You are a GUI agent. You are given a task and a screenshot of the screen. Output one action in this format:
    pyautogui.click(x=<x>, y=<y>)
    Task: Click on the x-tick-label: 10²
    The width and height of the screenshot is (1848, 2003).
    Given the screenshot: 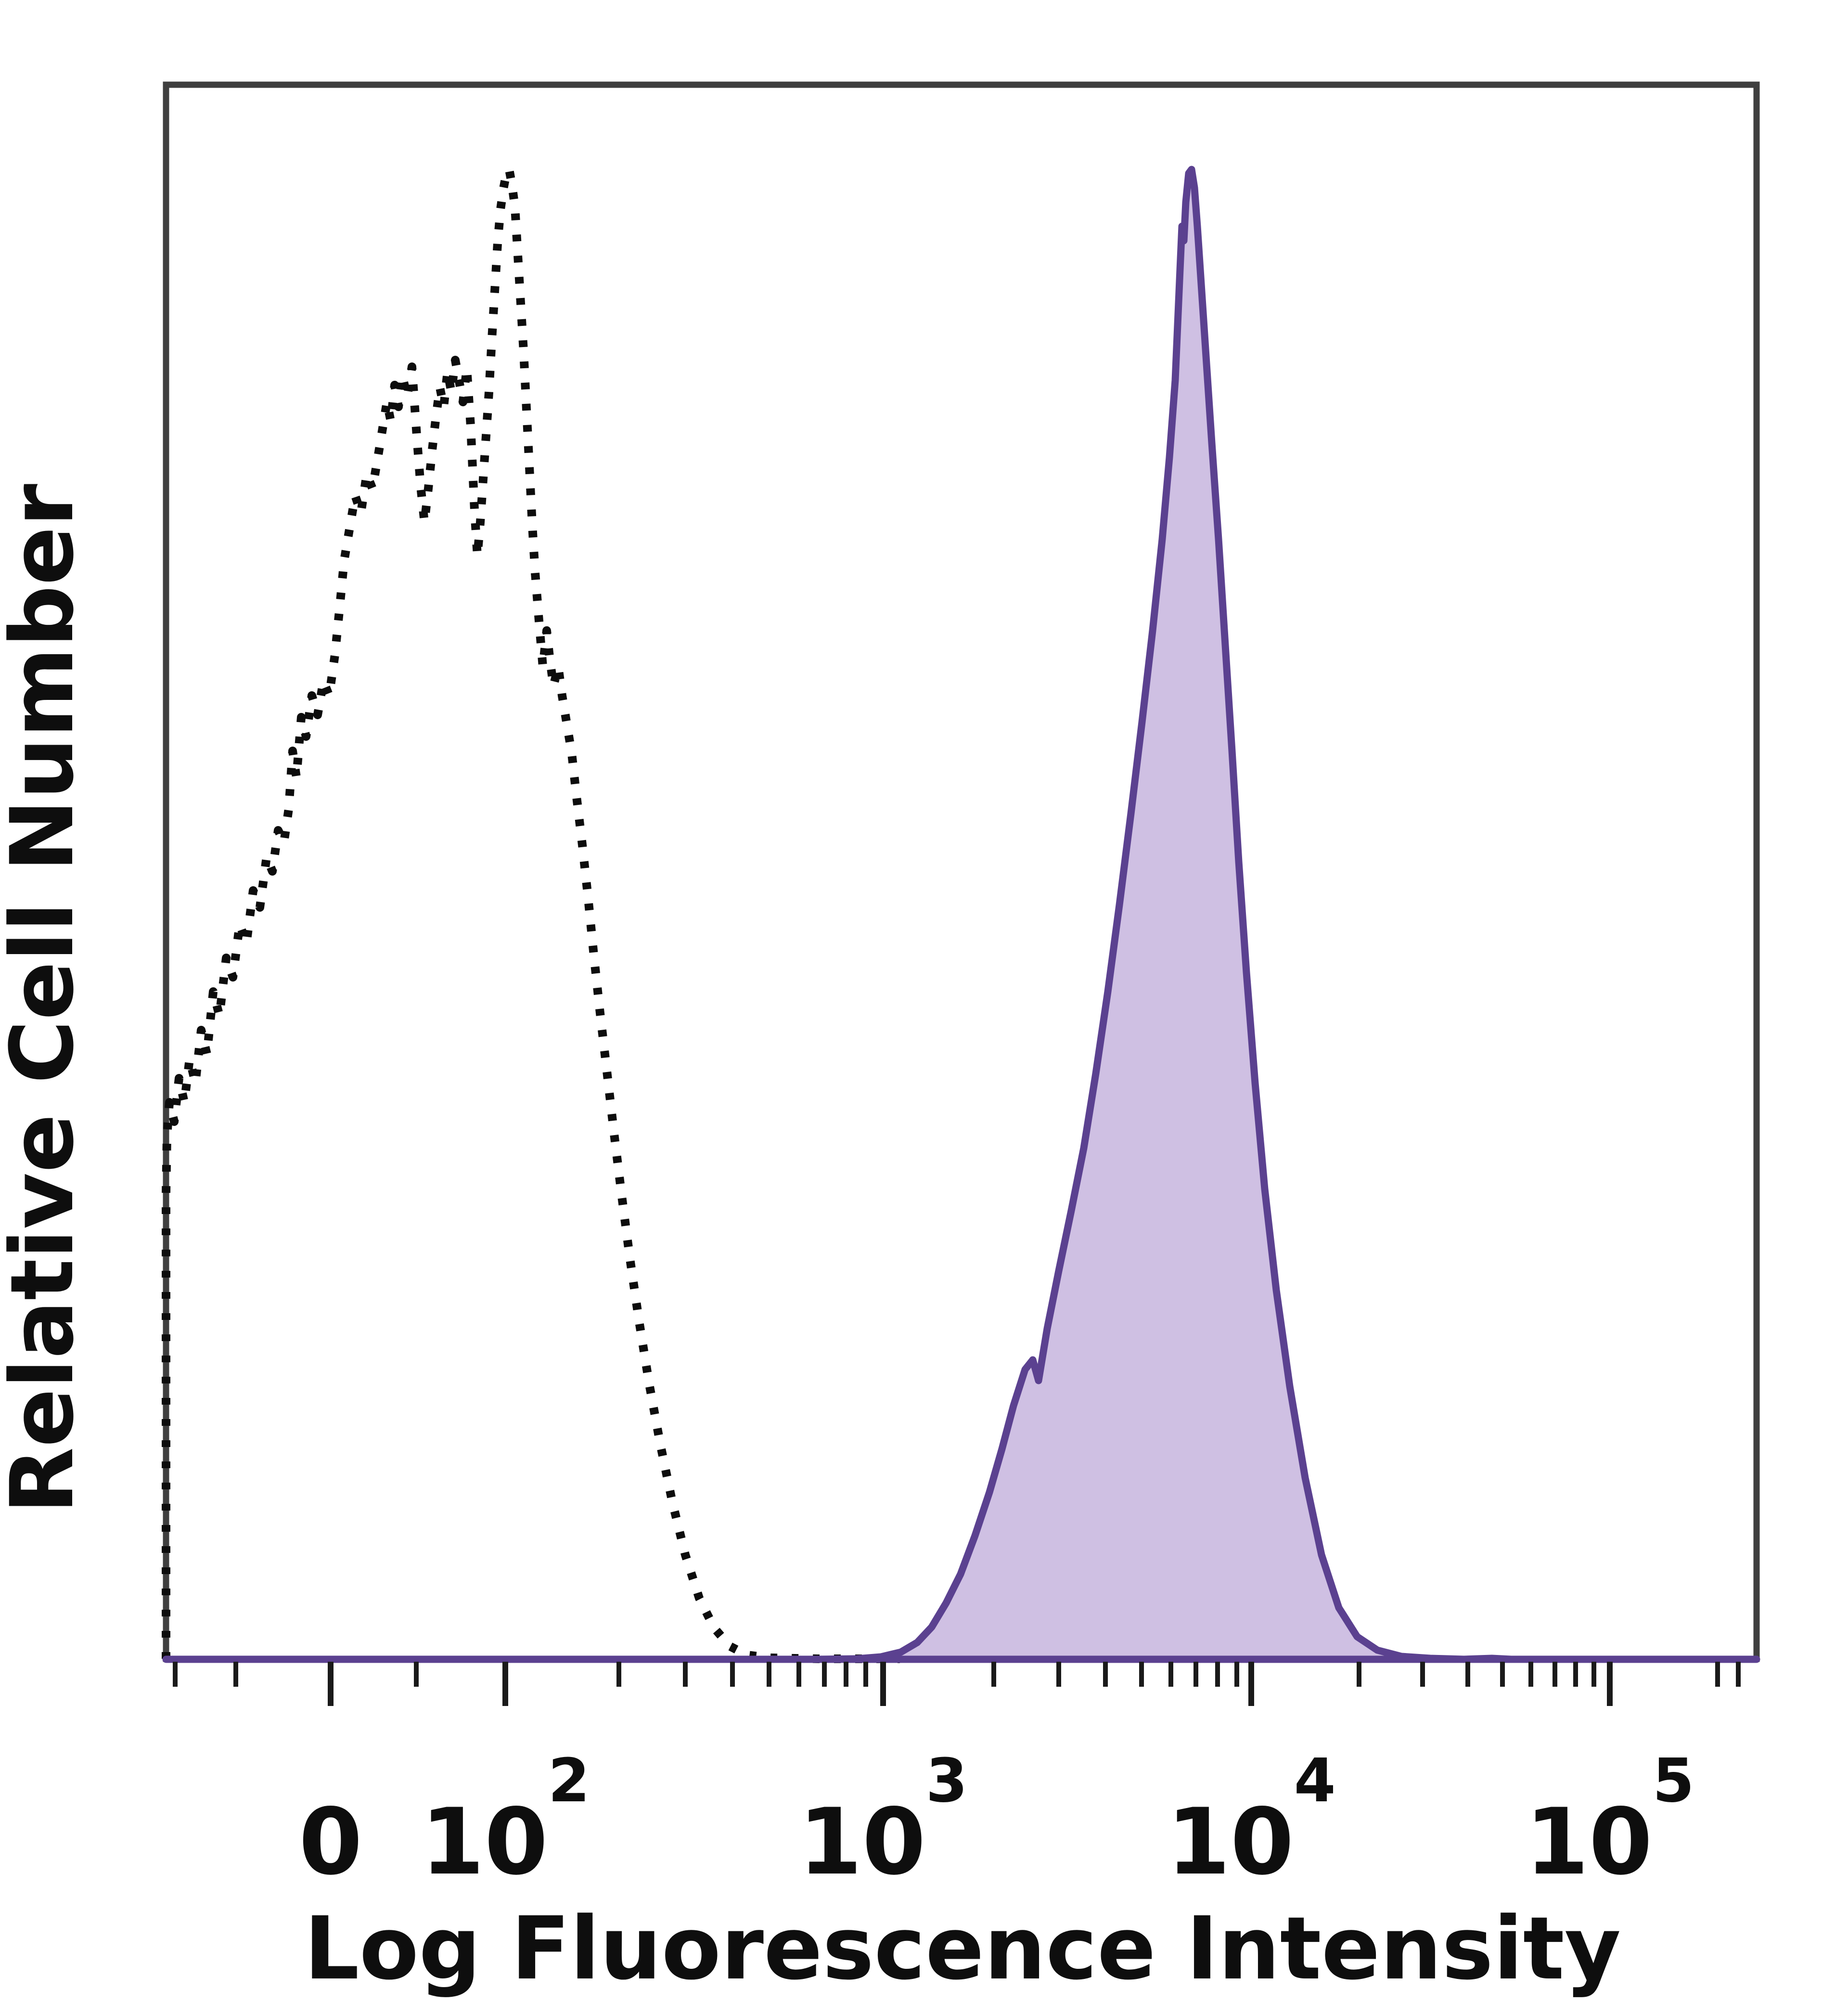 What is the action you would take?
    pyautogui.click(x=505, y=1820)
    